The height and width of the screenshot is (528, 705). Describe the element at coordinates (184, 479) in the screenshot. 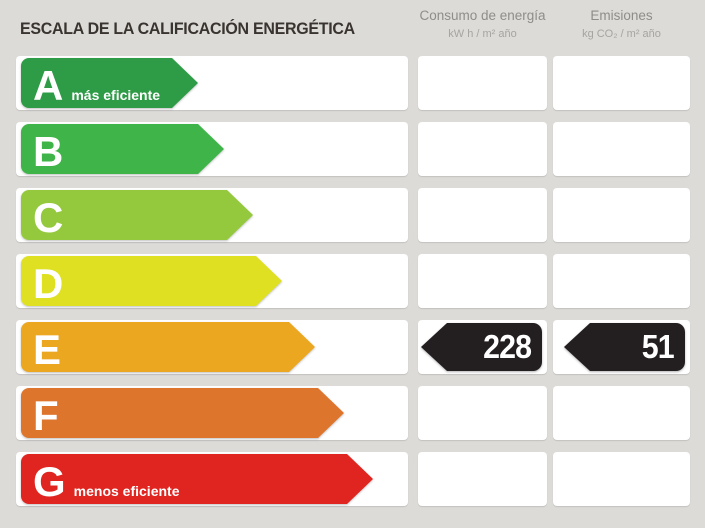

I see `rating-arrow-body: G menos eficiente` at that location.